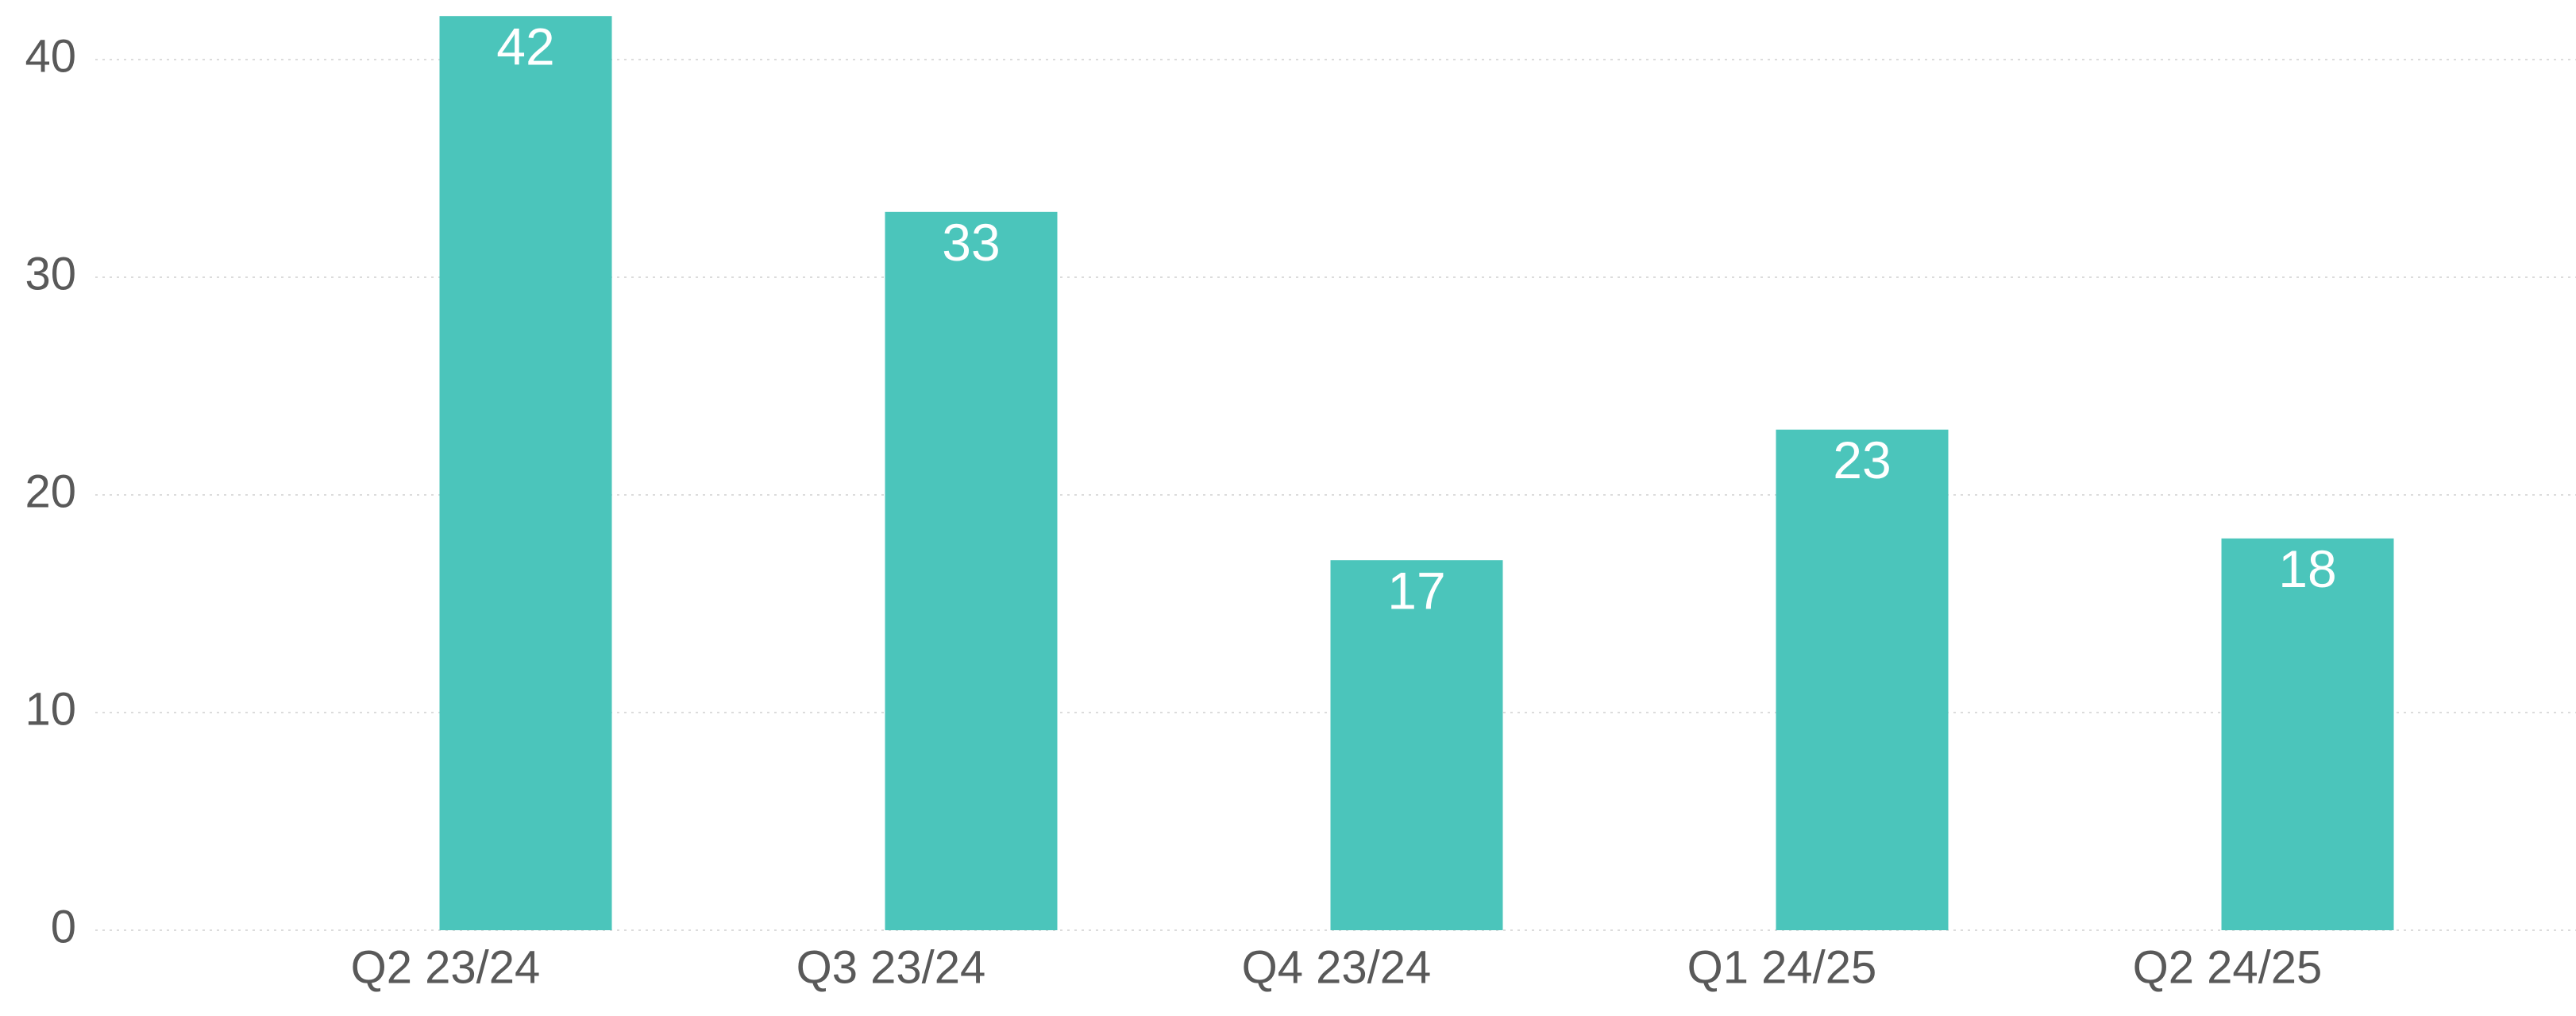 This screenshot has height=1016, width=2576. What do you see at coordinates (1782, 967) in the screenshot?
I see `x-tick-label: Q1 24/25` at bounding box center [1782, 967].